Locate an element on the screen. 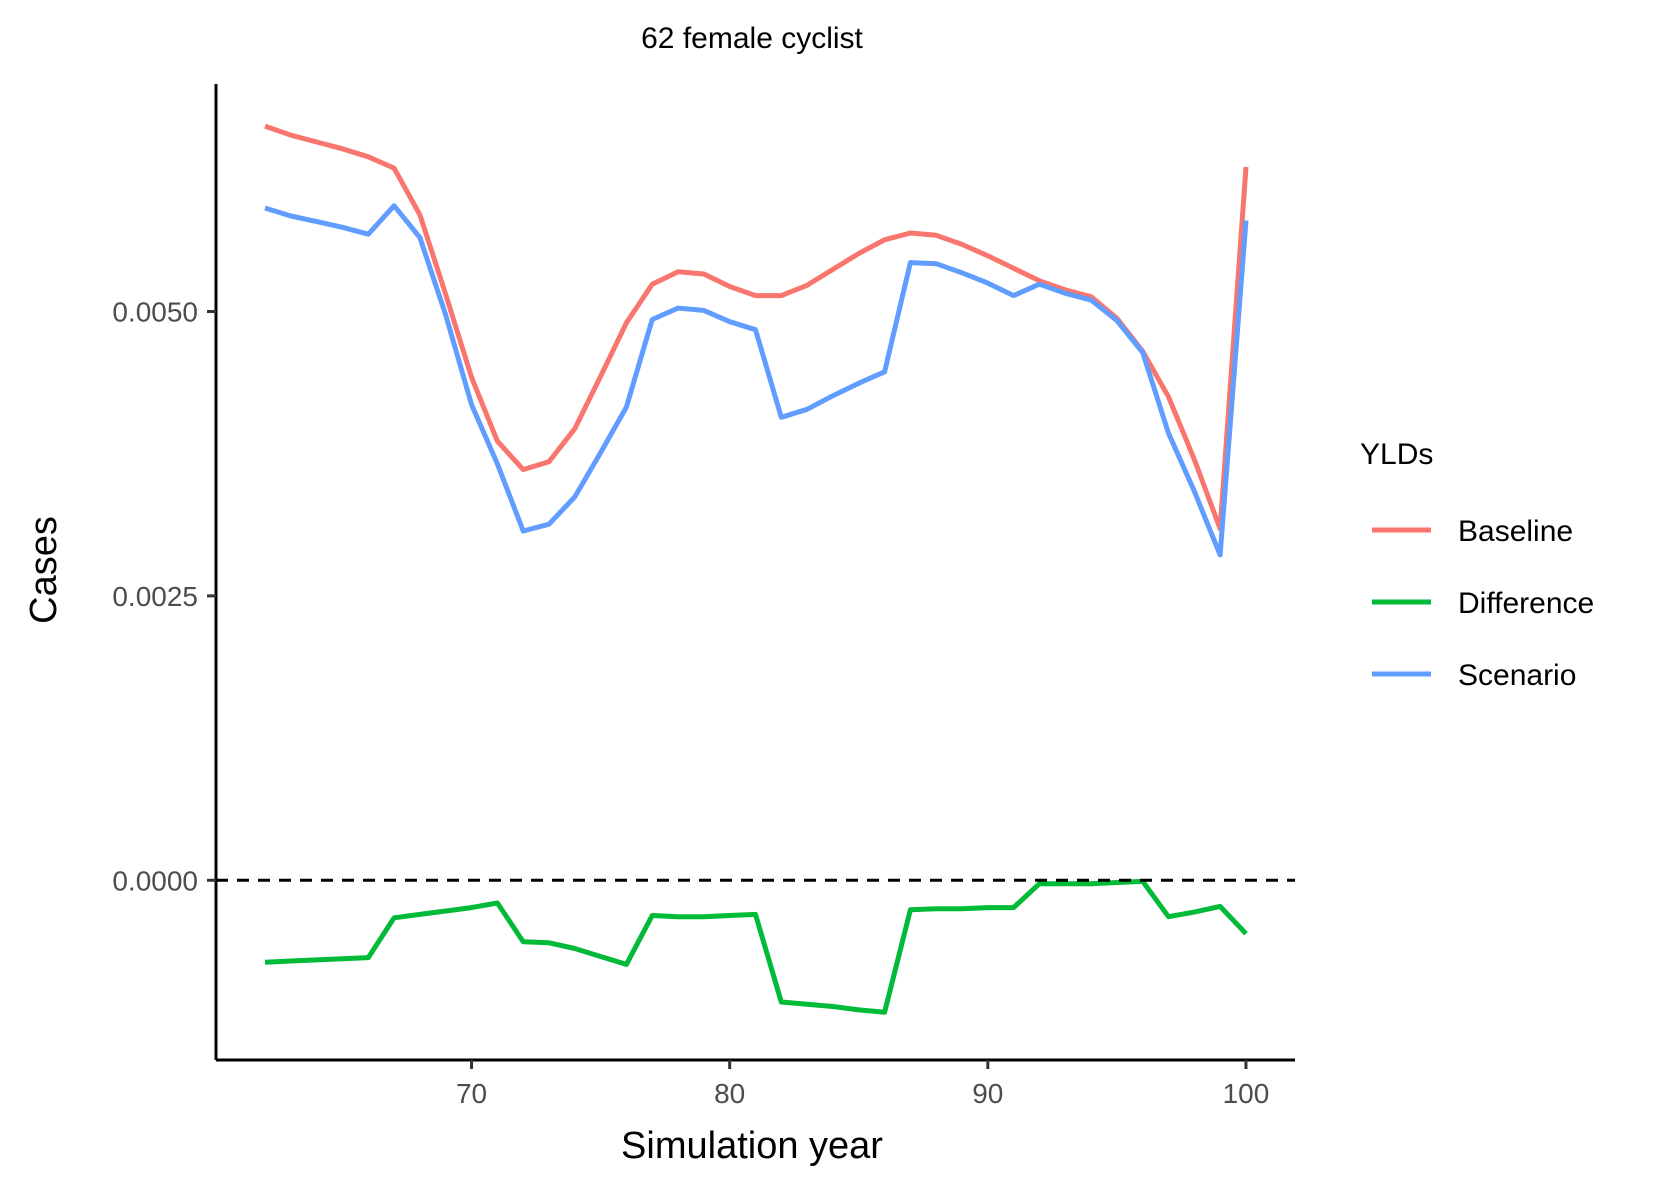 The width and height of the screenshot is (1653, 1181). legend-label-baseline: Baseline is located at coordinates (1515, 531).